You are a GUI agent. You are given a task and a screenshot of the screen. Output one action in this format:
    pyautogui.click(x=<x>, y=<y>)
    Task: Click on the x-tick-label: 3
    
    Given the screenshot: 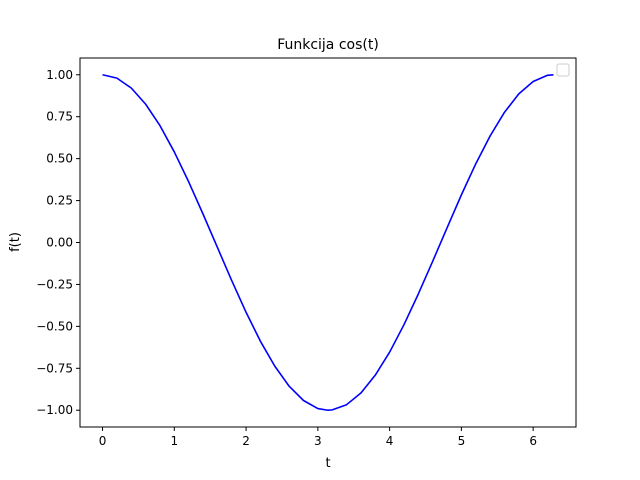 What is the action you would take?
    pyautogui.click(x=318, y=441)
    